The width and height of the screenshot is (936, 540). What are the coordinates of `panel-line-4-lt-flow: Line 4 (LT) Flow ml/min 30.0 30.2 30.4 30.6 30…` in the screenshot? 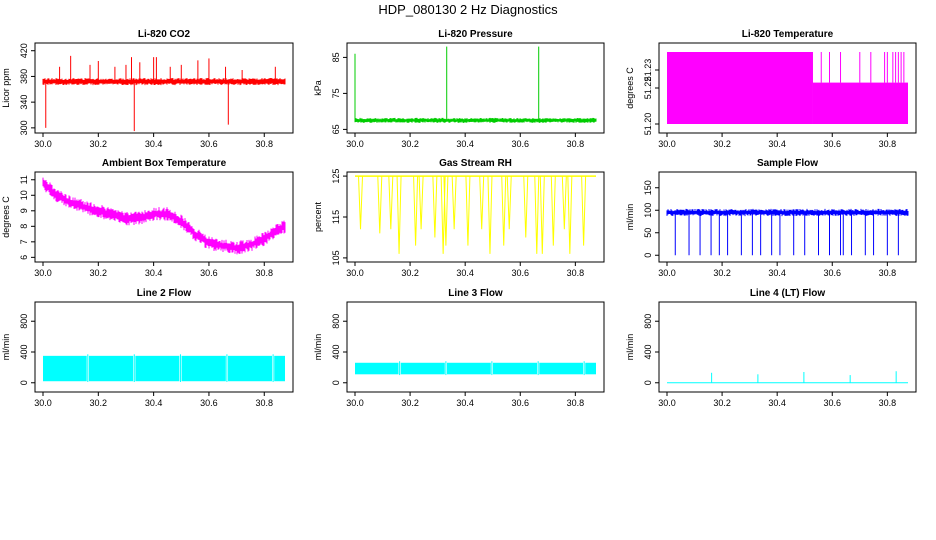 It's located at (771, 348).